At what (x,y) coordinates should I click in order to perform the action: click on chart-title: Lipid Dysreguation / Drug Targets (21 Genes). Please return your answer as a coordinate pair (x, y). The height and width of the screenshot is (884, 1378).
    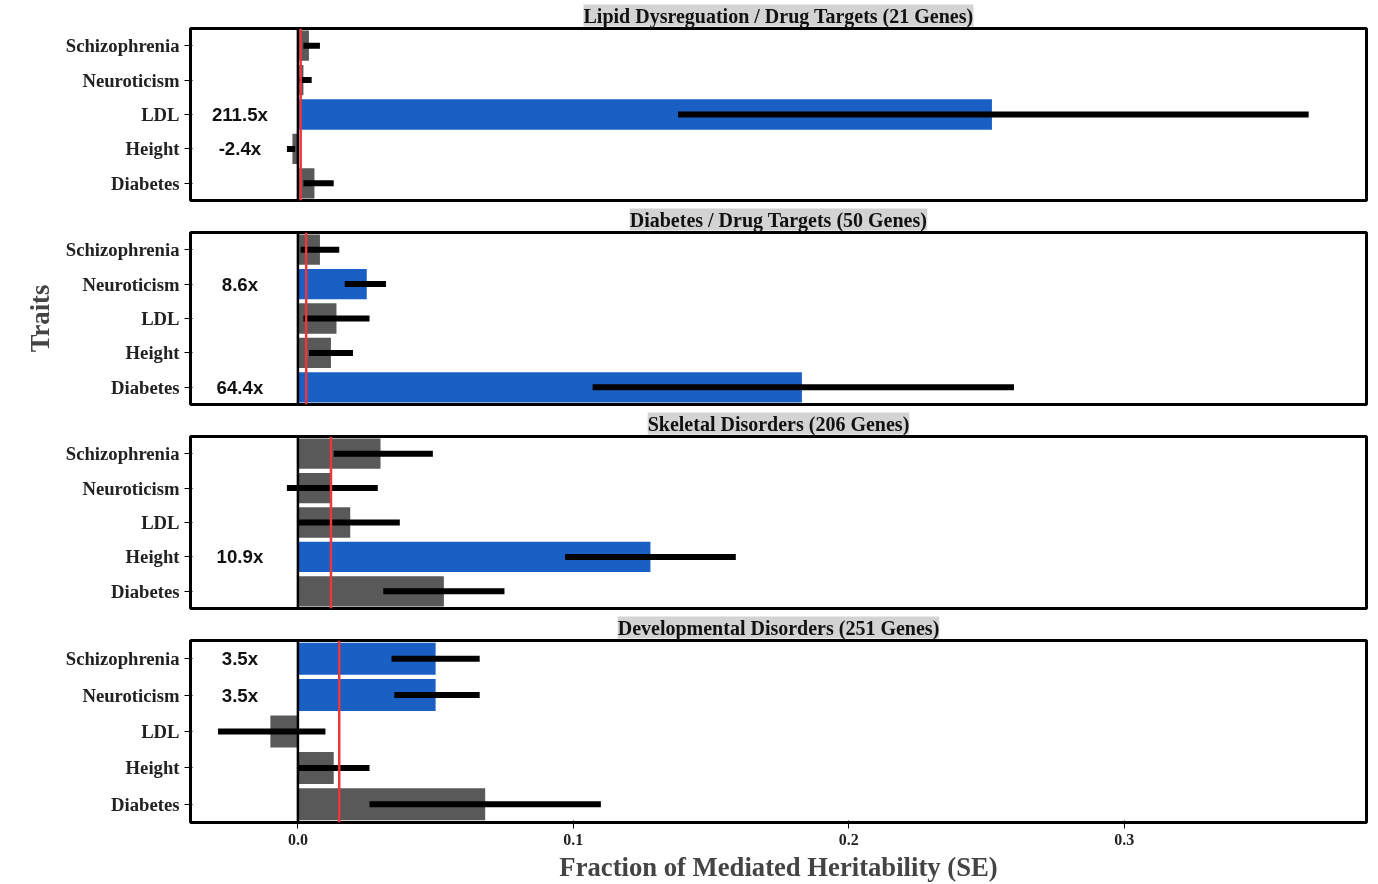
    Looking at the image, I should click on (778, 16).